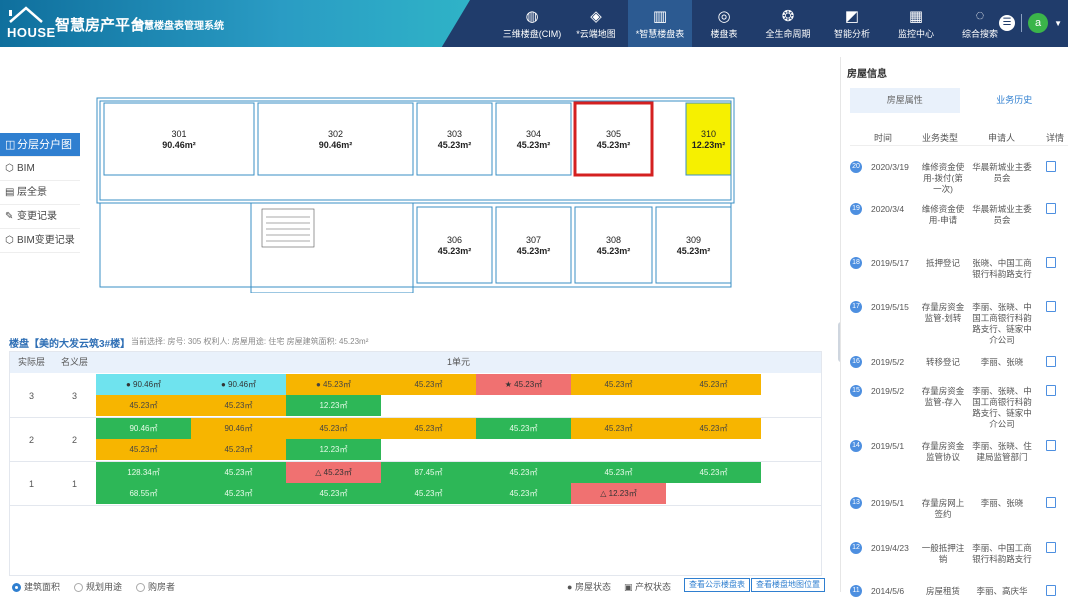 The width and height of the screenshot is (1068, 597). Describe the element at coordinates (1007, 23) in the screenshot. I see `menu-icon: ☰` at that location.